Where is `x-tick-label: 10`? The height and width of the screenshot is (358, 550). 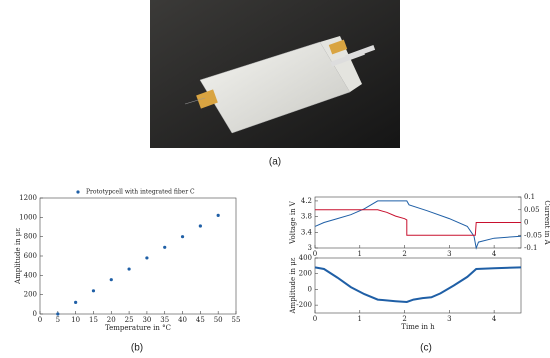
x-tick-label: 10 is located at coordinates (75, 320).